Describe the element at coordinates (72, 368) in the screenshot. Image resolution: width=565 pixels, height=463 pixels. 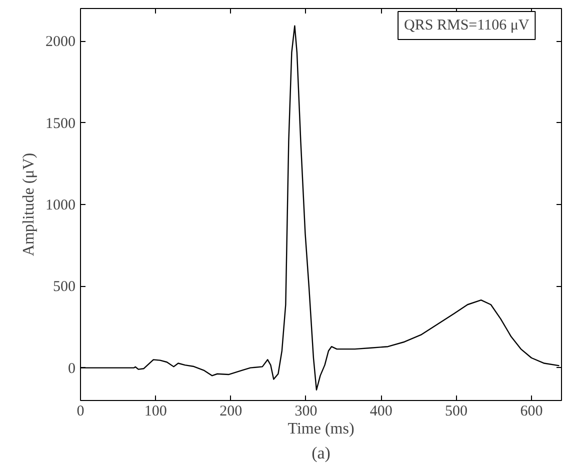
I see `y-tick-label: 0` at that location.